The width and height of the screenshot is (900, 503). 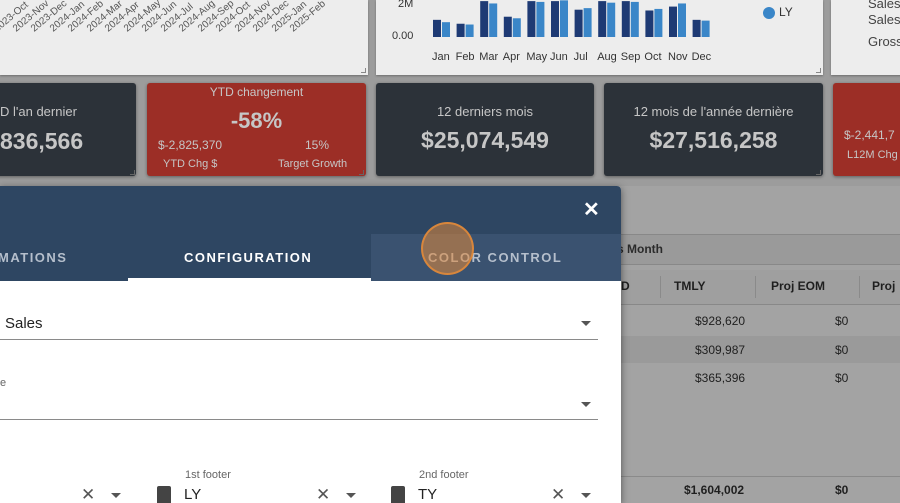 I want to click on y-tick-0: 0.00, so click(x=403, y=36).